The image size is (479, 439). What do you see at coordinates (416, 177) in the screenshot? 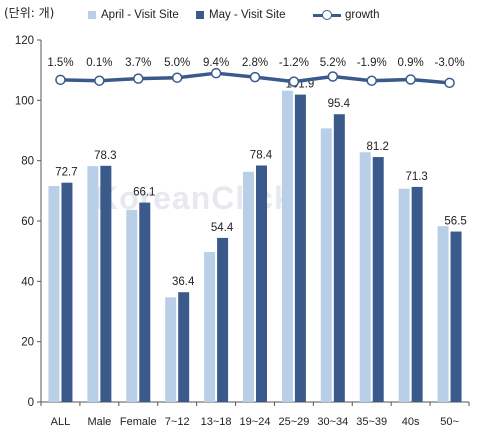
I see `bar-may-data-label: 71.3` at bounding box center [416, 177].